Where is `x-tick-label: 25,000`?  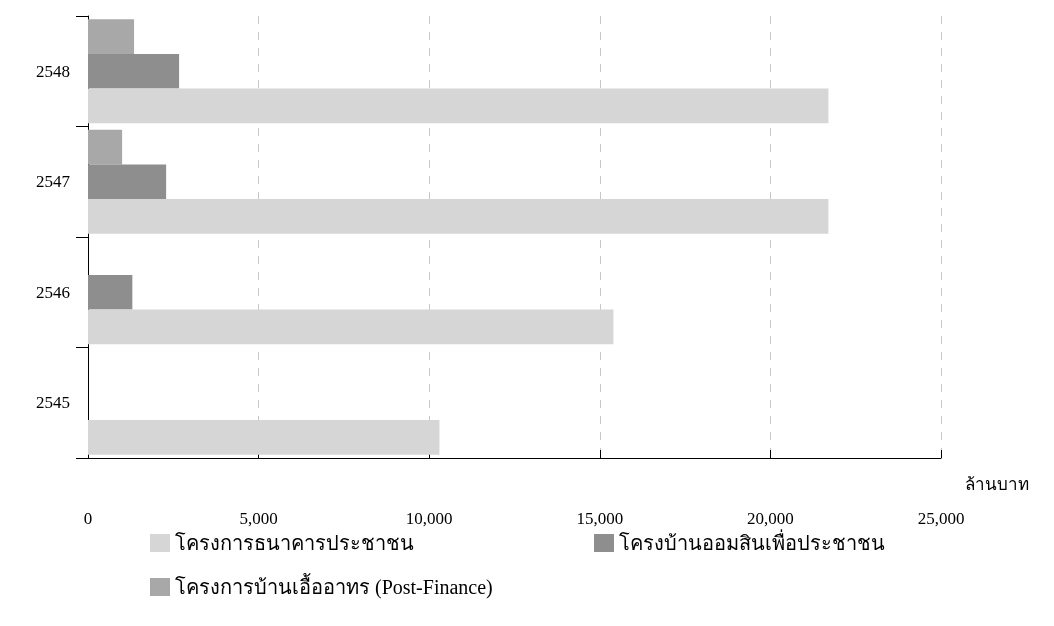
x-tick-label: 25,000 is located at coordinates (941, 518).